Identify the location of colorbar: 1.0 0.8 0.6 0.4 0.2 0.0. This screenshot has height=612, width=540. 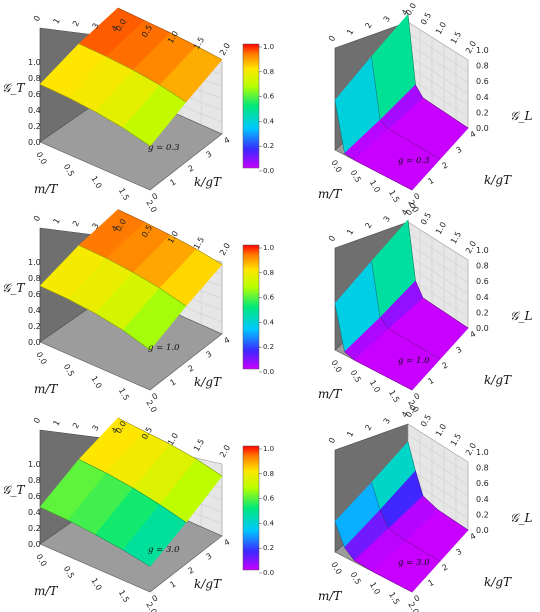
(258, 310).